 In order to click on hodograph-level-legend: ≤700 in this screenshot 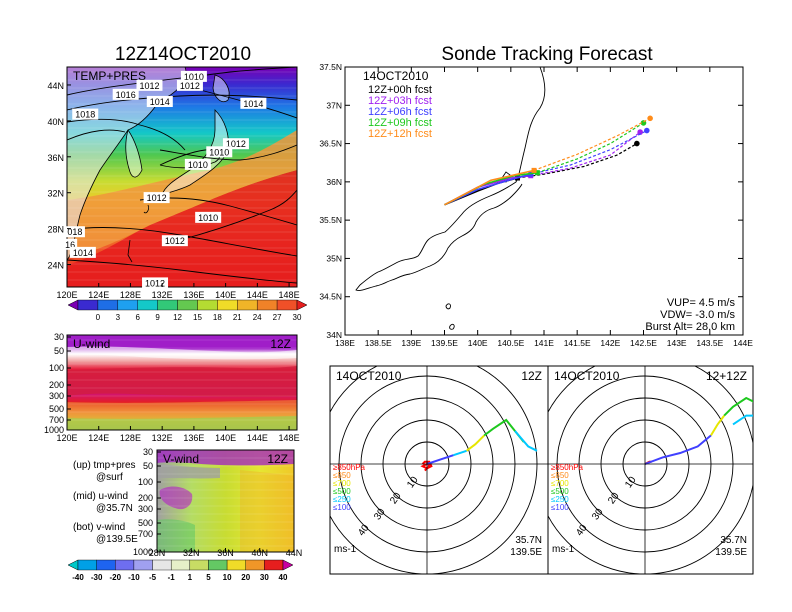, I will do `click(560, 483)`.